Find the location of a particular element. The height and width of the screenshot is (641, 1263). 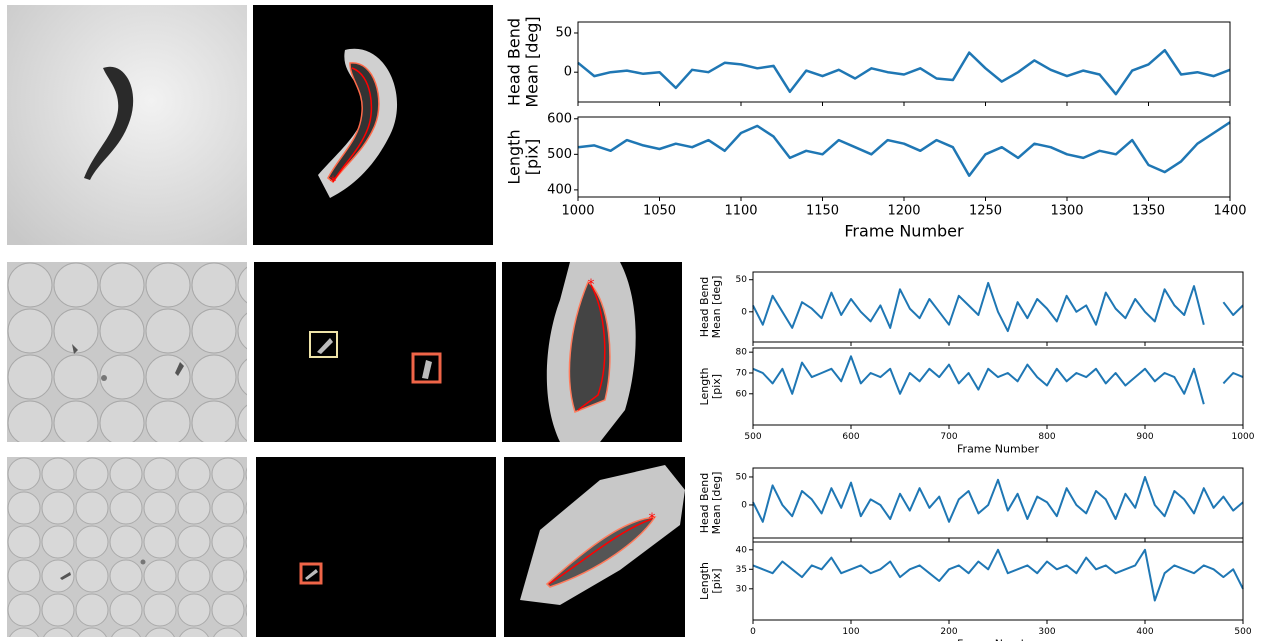

x-tick-label: 1400 is located at coordinates (1229, 210).